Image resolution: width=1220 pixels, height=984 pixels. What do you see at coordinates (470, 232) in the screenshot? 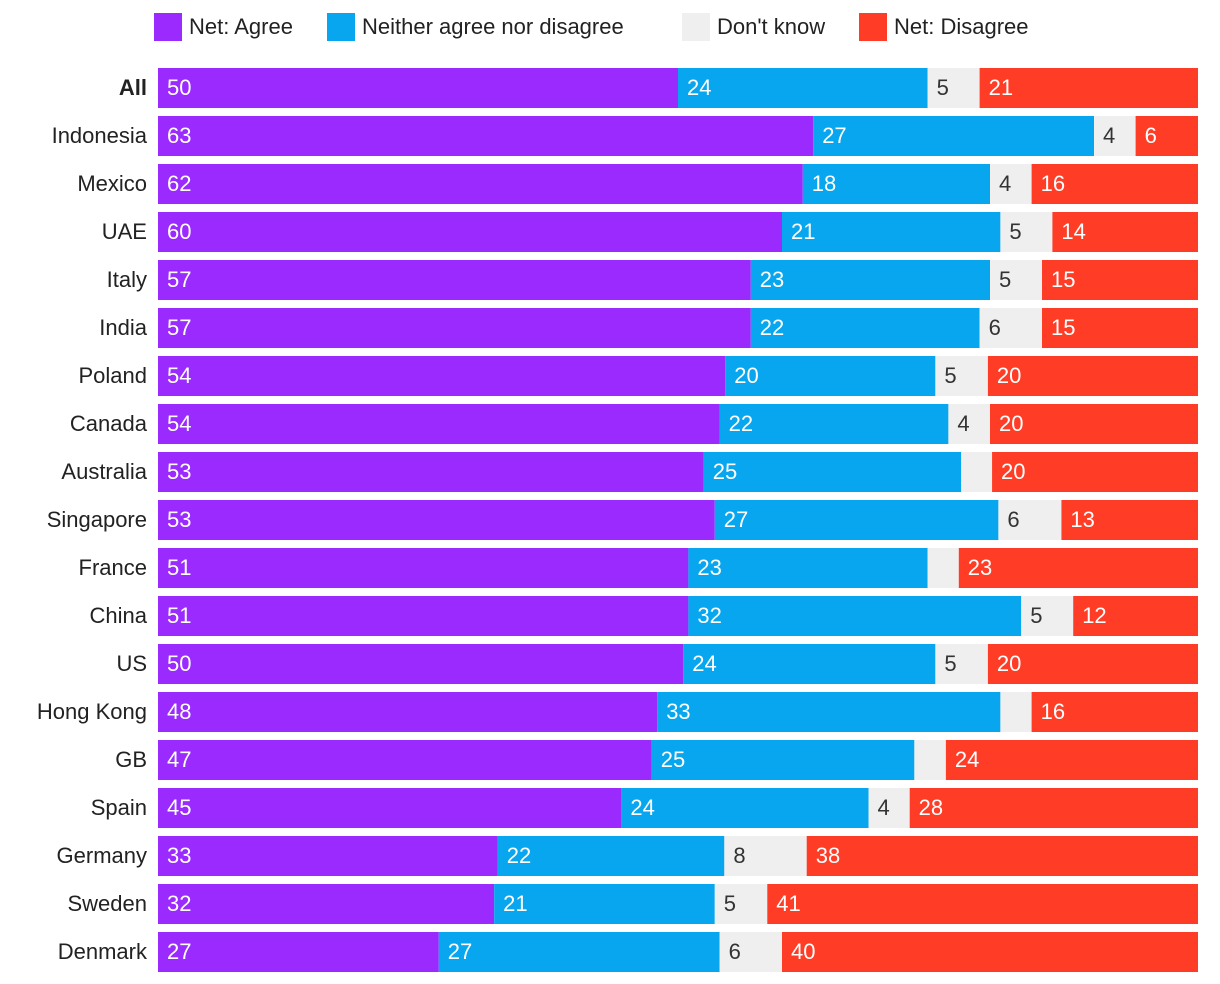
I see `bar-uae-net-agree` at bounding box center [470, 232].